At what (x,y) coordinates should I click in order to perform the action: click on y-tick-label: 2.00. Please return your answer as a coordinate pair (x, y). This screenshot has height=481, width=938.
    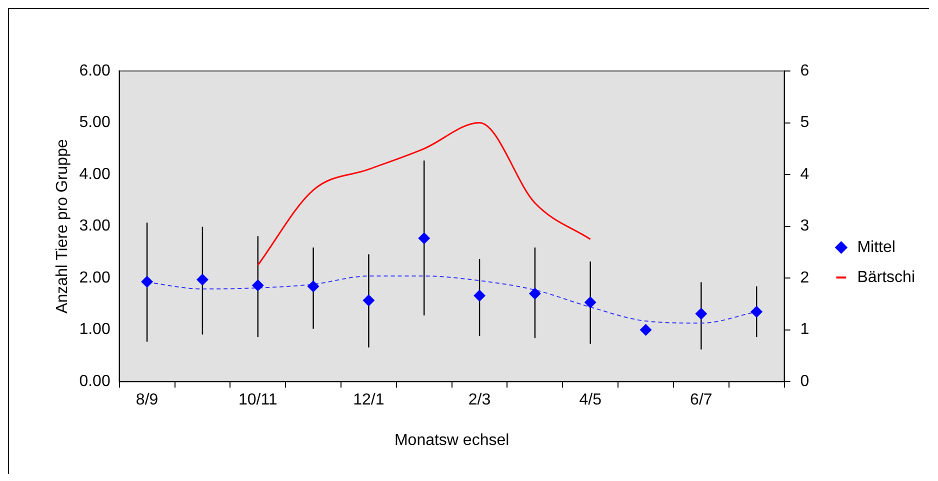
    Looking at the image, I should click on (94, 277).